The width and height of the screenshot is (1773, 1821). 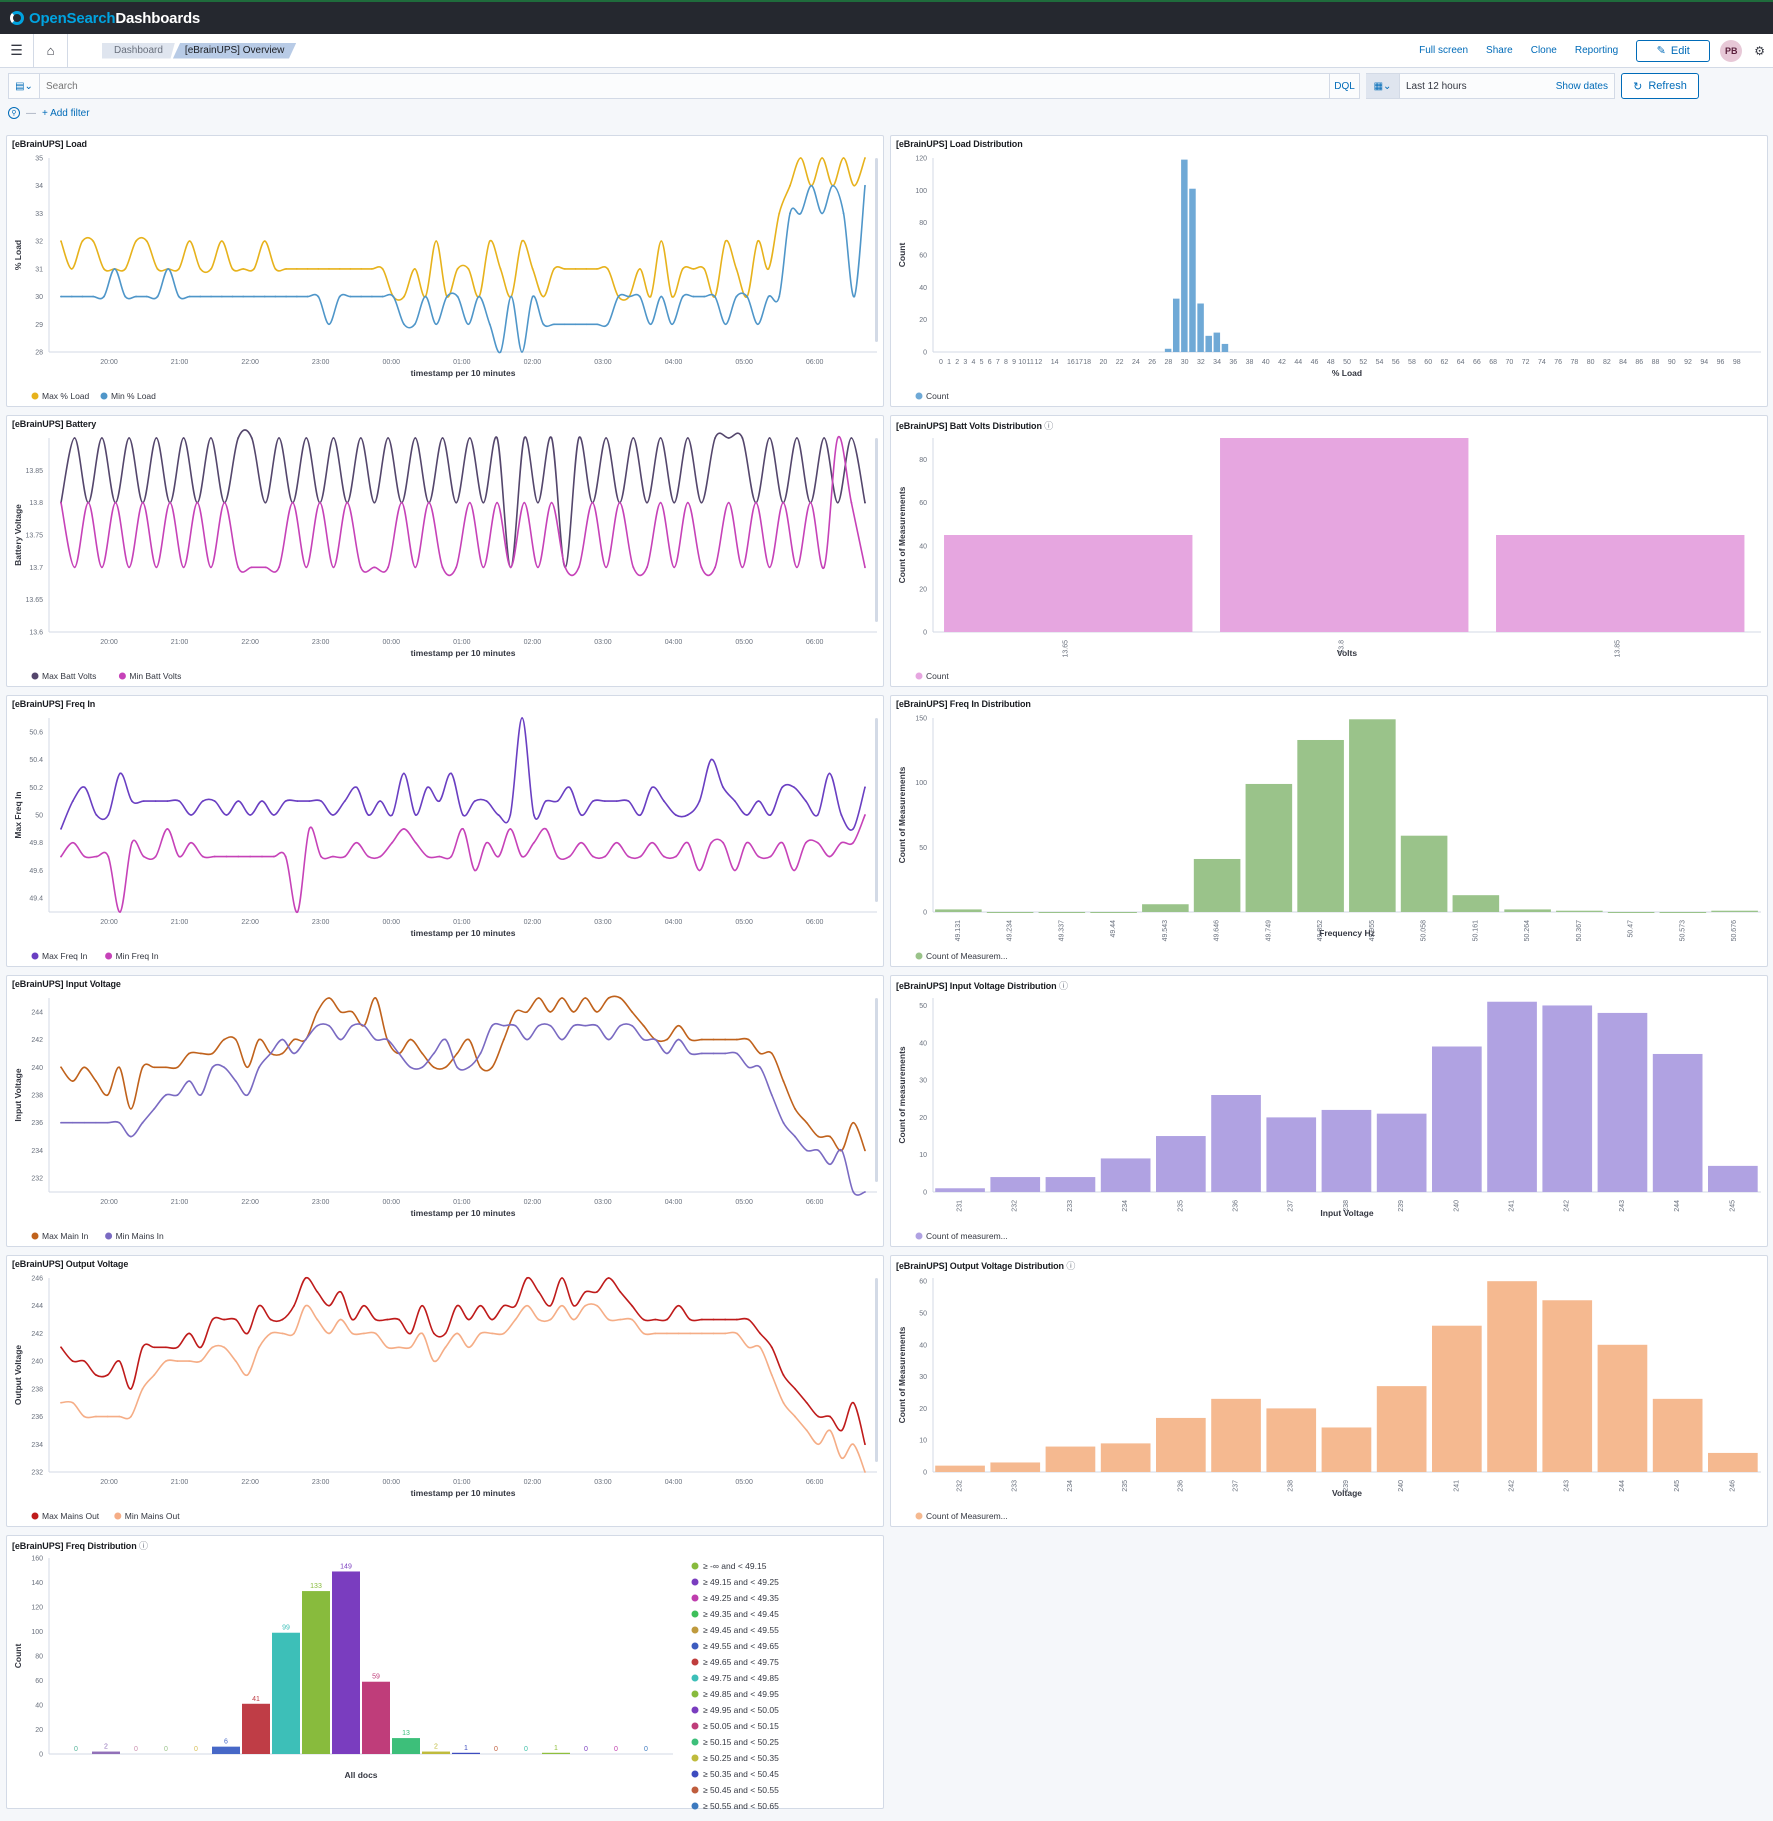 I want to click on y-tick-label: 30, so click(x=39, y=297).